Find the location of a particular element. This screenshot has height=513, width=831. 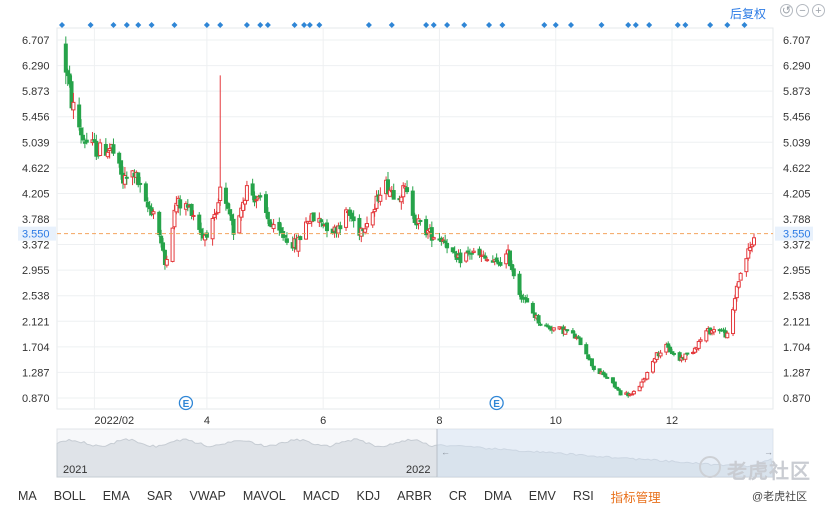

indicator-sar-button: SAR is located at coordinates (159, 496).